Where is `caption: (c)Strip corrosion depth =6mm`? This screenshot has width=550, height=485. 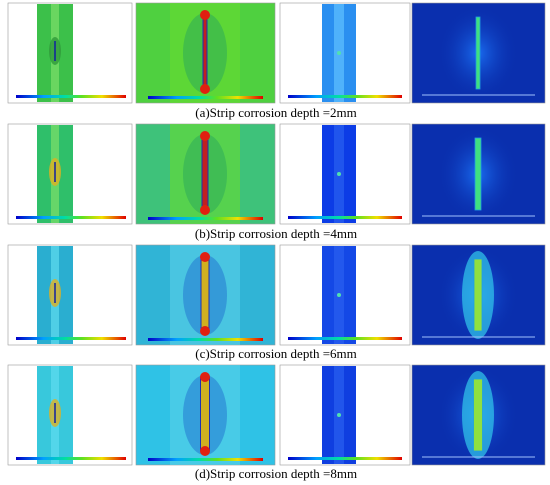 caption: (c)Strip corrosion depth =6mm is located at coordinates (276, 353).